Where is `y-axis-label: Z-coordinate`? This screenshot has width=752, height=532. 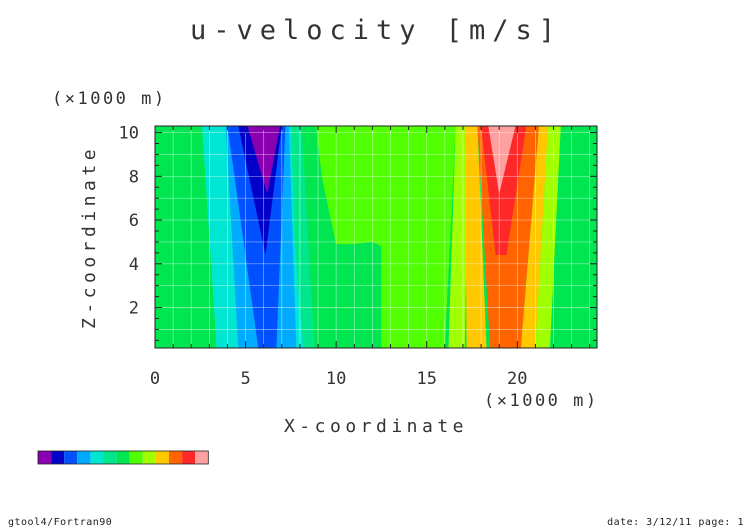 y-axis-label: Z-coordinate is located at coordinates (89, 237).